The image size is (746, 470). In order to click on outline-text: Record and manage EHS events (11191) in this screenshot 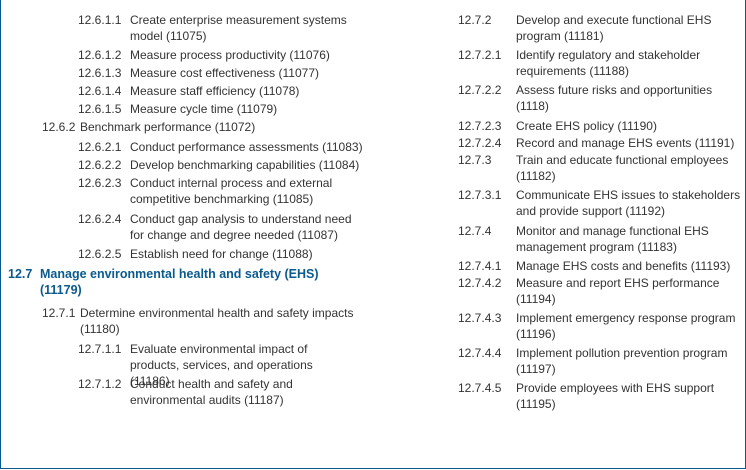, I will do `click(625, 143)`.